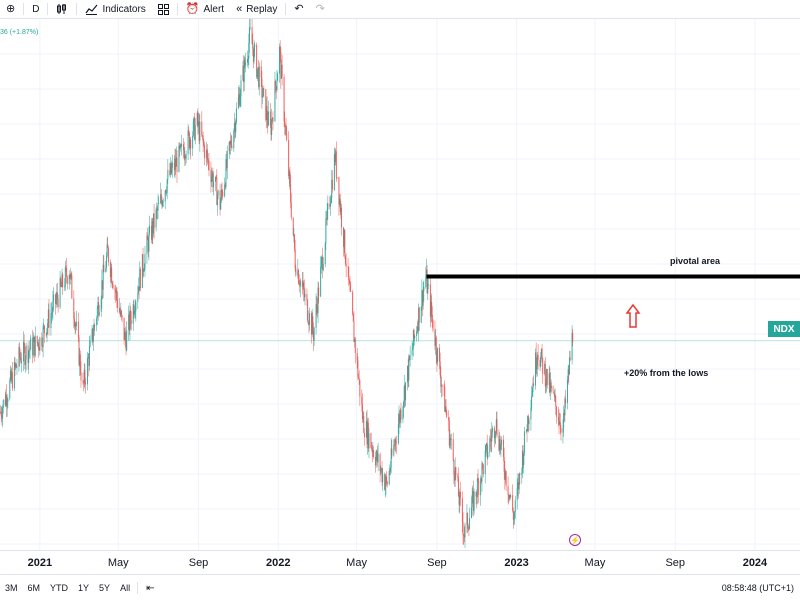  What do you see at coordinates (59, 588) in the screenshot?
I see `range-ytd: YTD` at bounding box center [59, 588].